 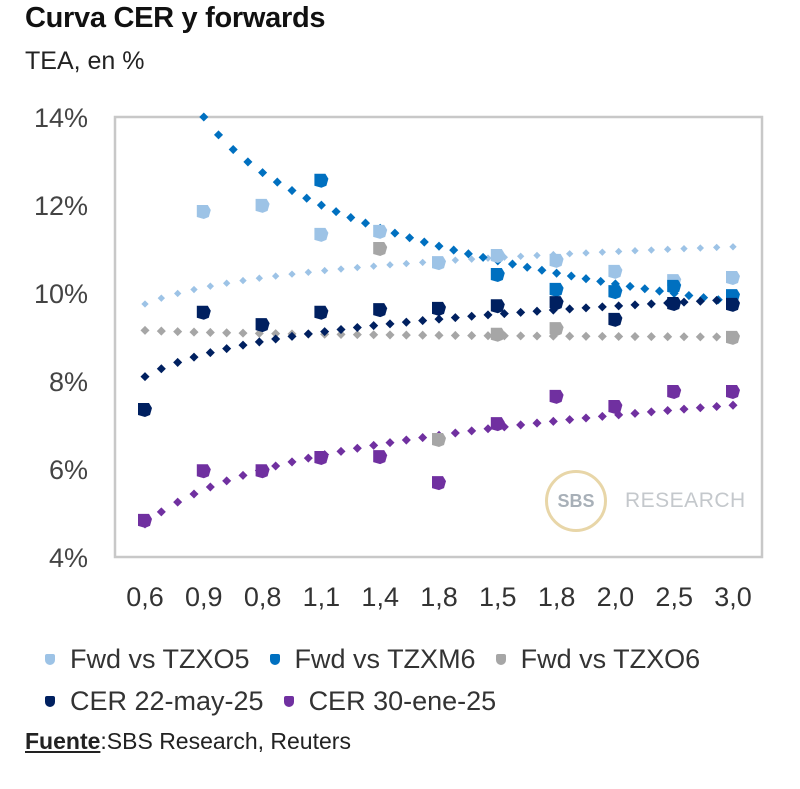 I want to click on x-tick-label: 0,8, so click(x=263, y=597).